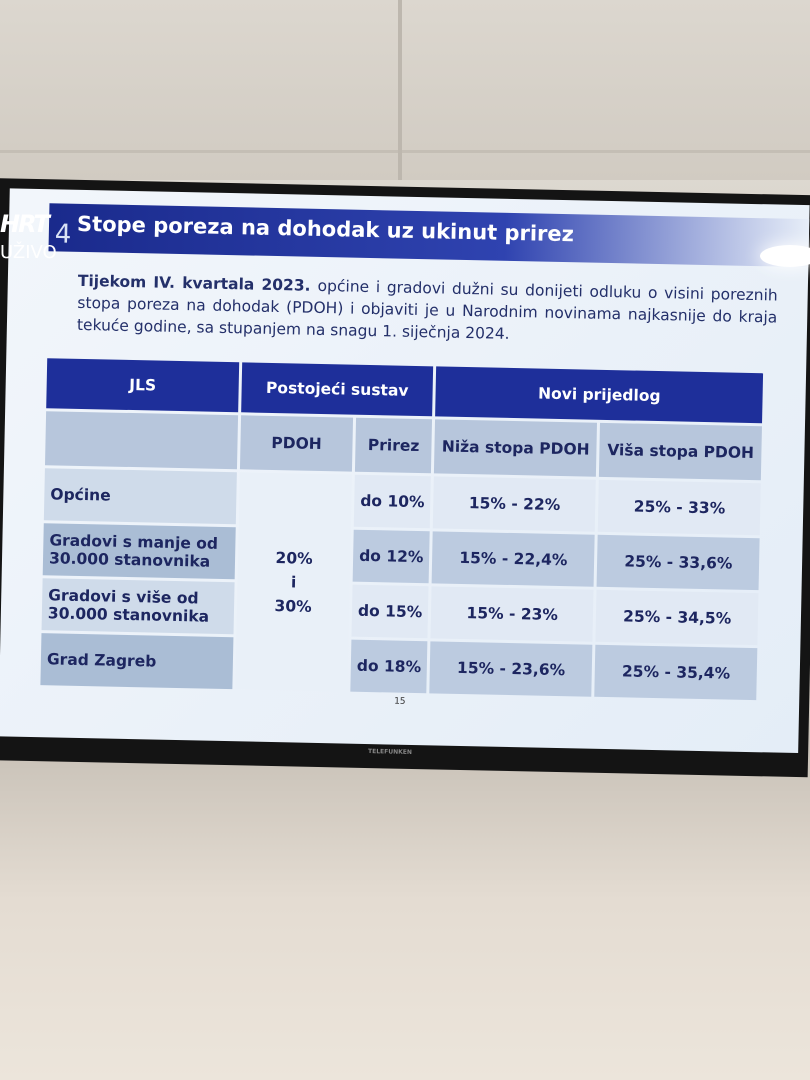  I want to click on subheader-cell: PDOH, so click(296, 443).